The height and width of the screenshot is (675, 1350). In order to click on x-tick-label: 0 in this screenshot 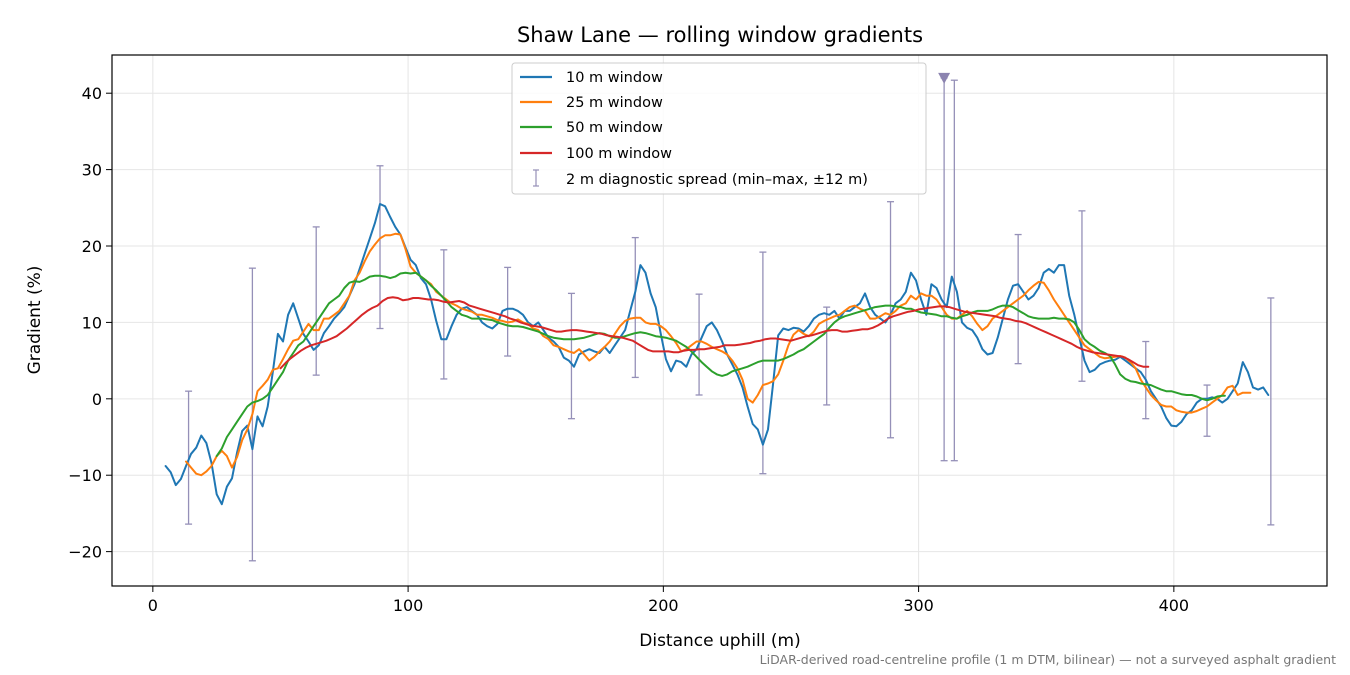, I will do `click(153, 605)`.